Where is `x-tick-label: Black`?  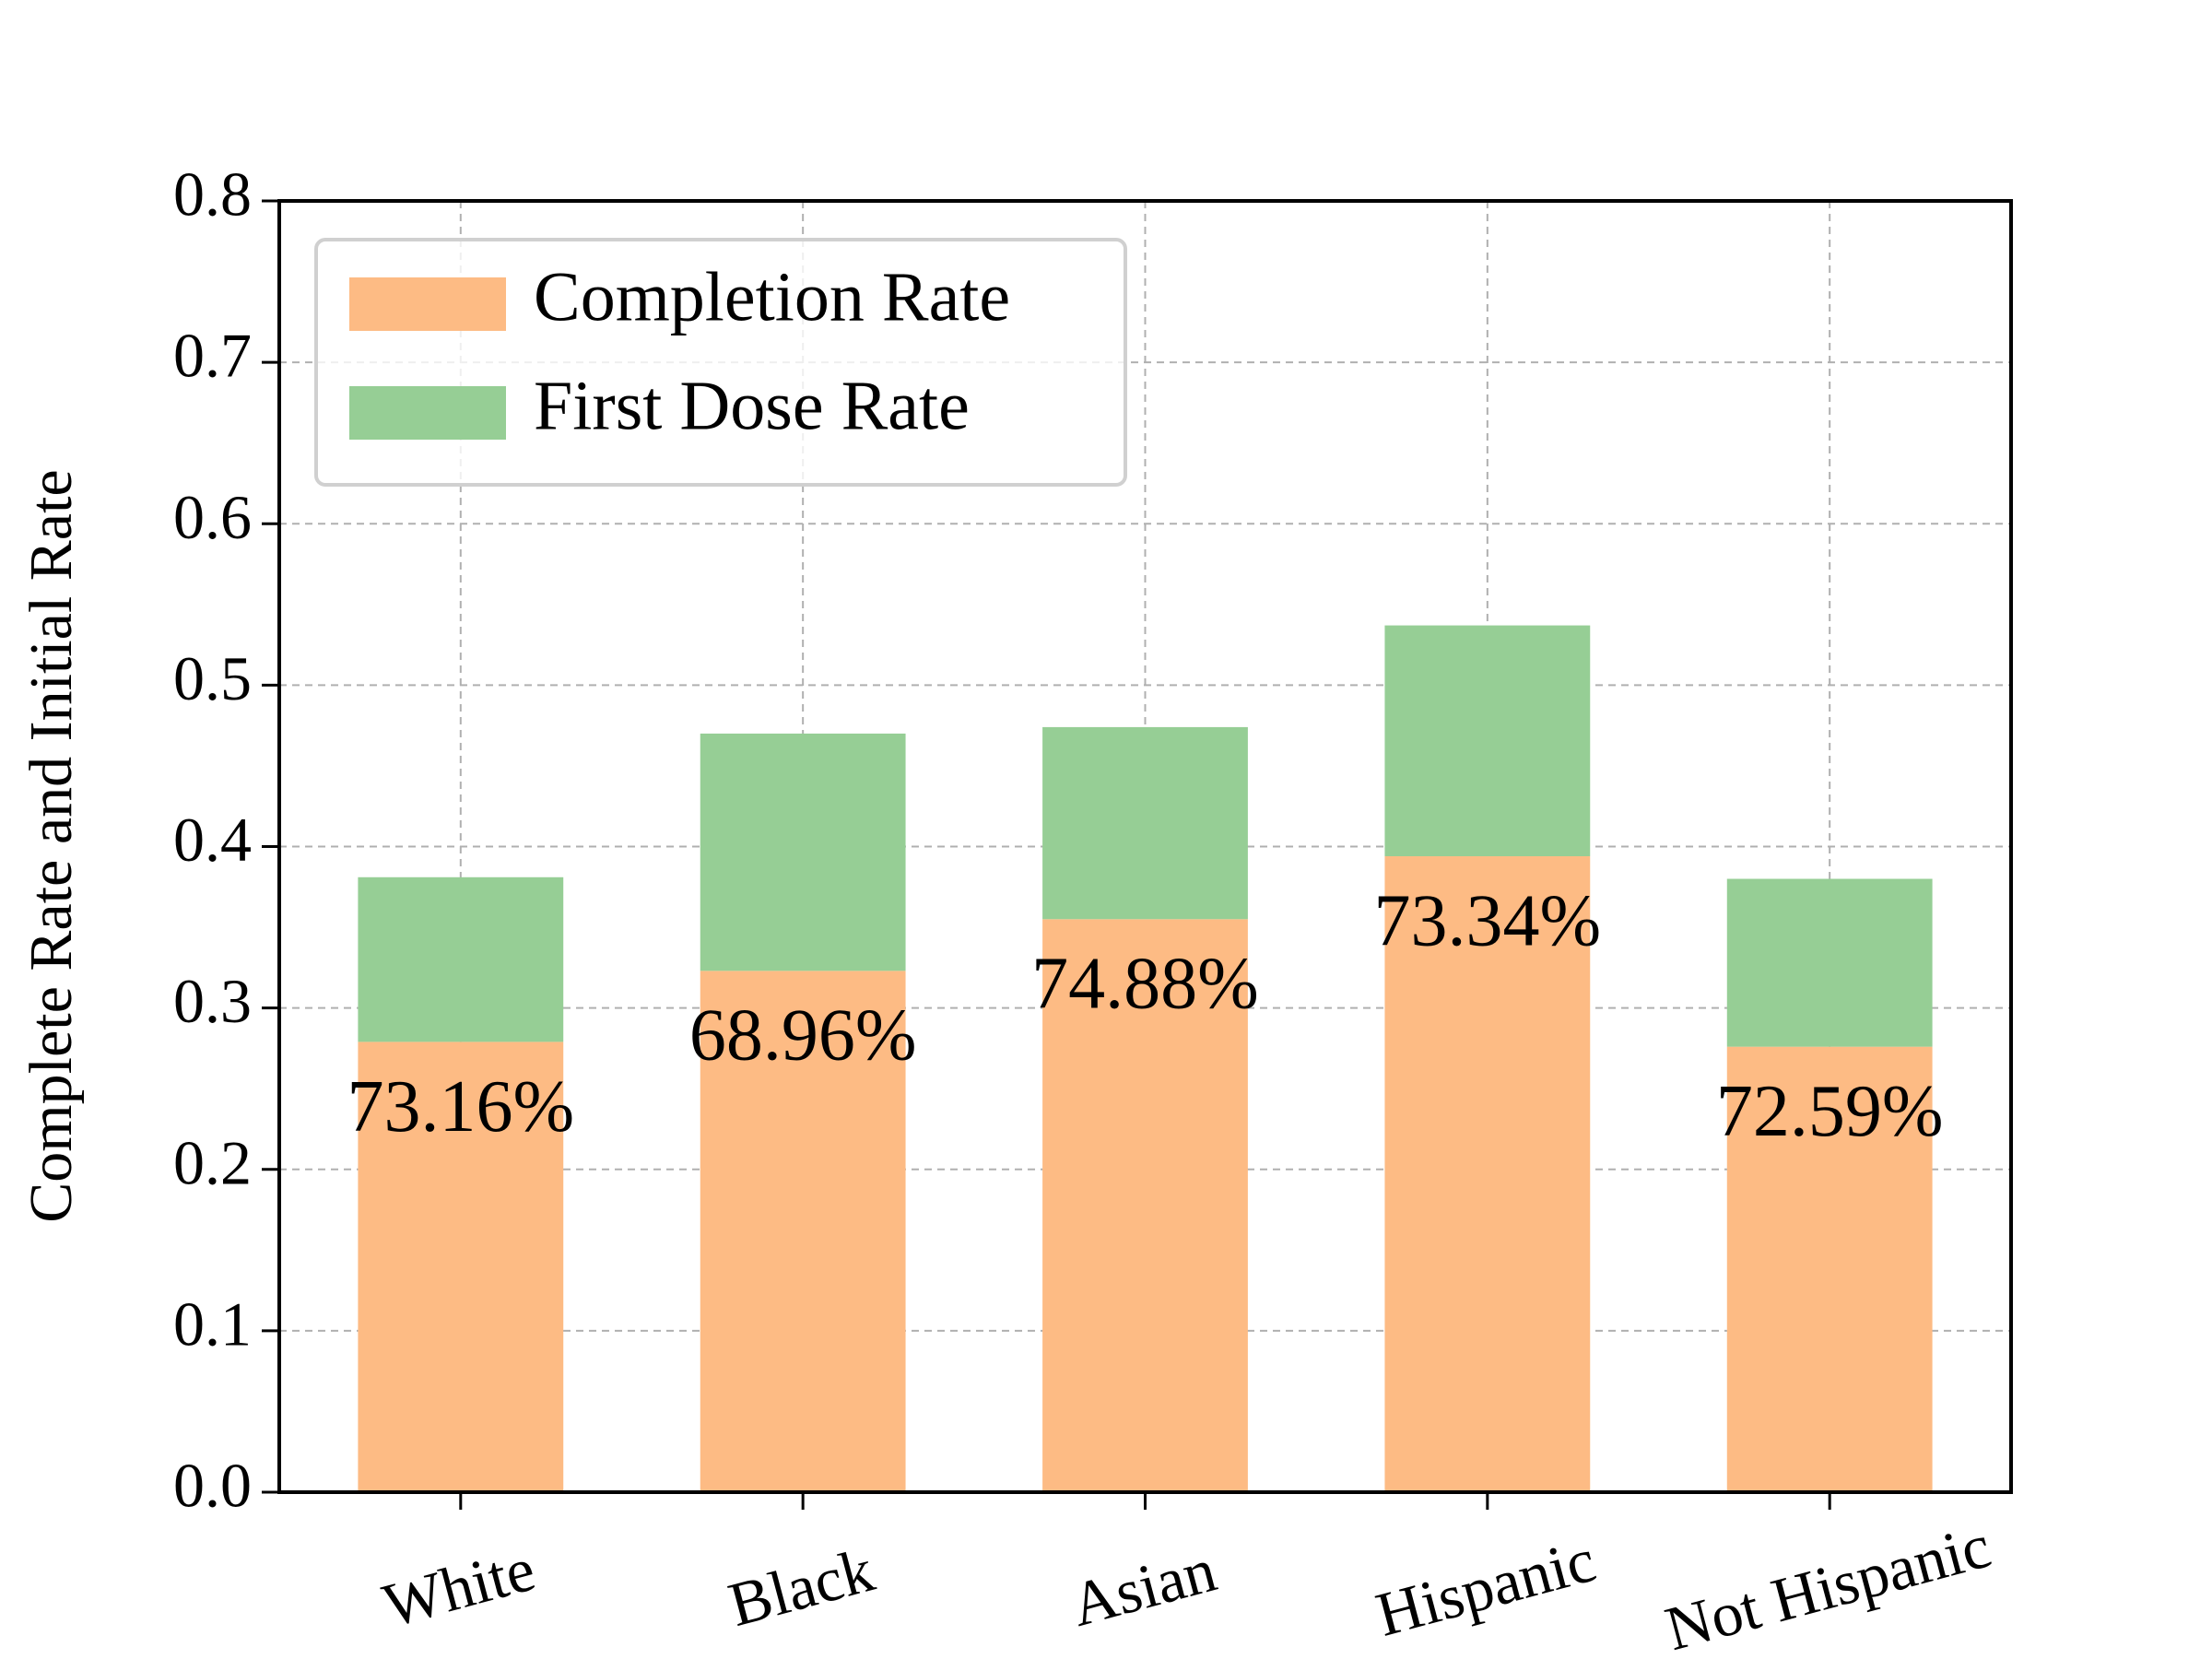
x-tick-label: Black is located at coordinates (801, 1587).